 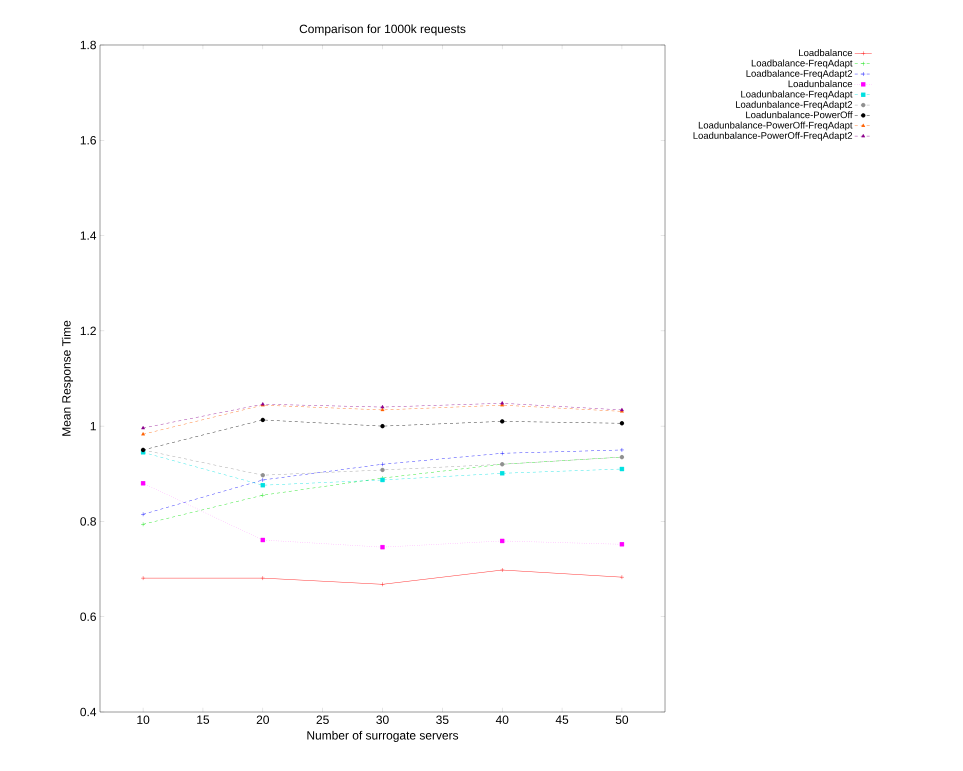 What do you see at coordinates (825, 52) in the screenshot?
I see `legend-label: Loadbalance` at bounding box center [825, 52].